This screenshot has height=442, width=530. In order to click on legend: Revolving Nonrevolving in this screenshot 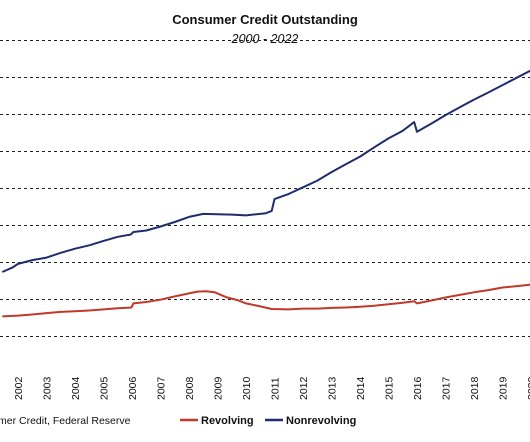, I will do `click(268, 421)`.